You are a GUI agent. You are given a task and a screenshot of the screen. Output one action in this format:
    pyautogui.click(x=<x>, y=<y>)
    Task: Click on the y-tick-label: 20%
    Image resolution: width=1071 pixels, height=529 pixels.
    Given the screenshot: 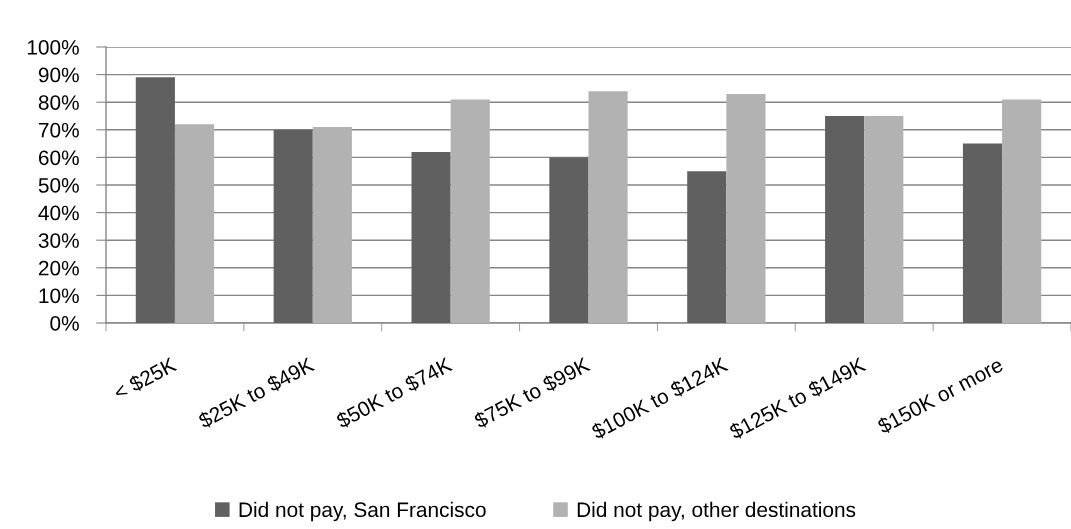 What is the action you would take?
    pyautogui.click(x=58, y=268)
    